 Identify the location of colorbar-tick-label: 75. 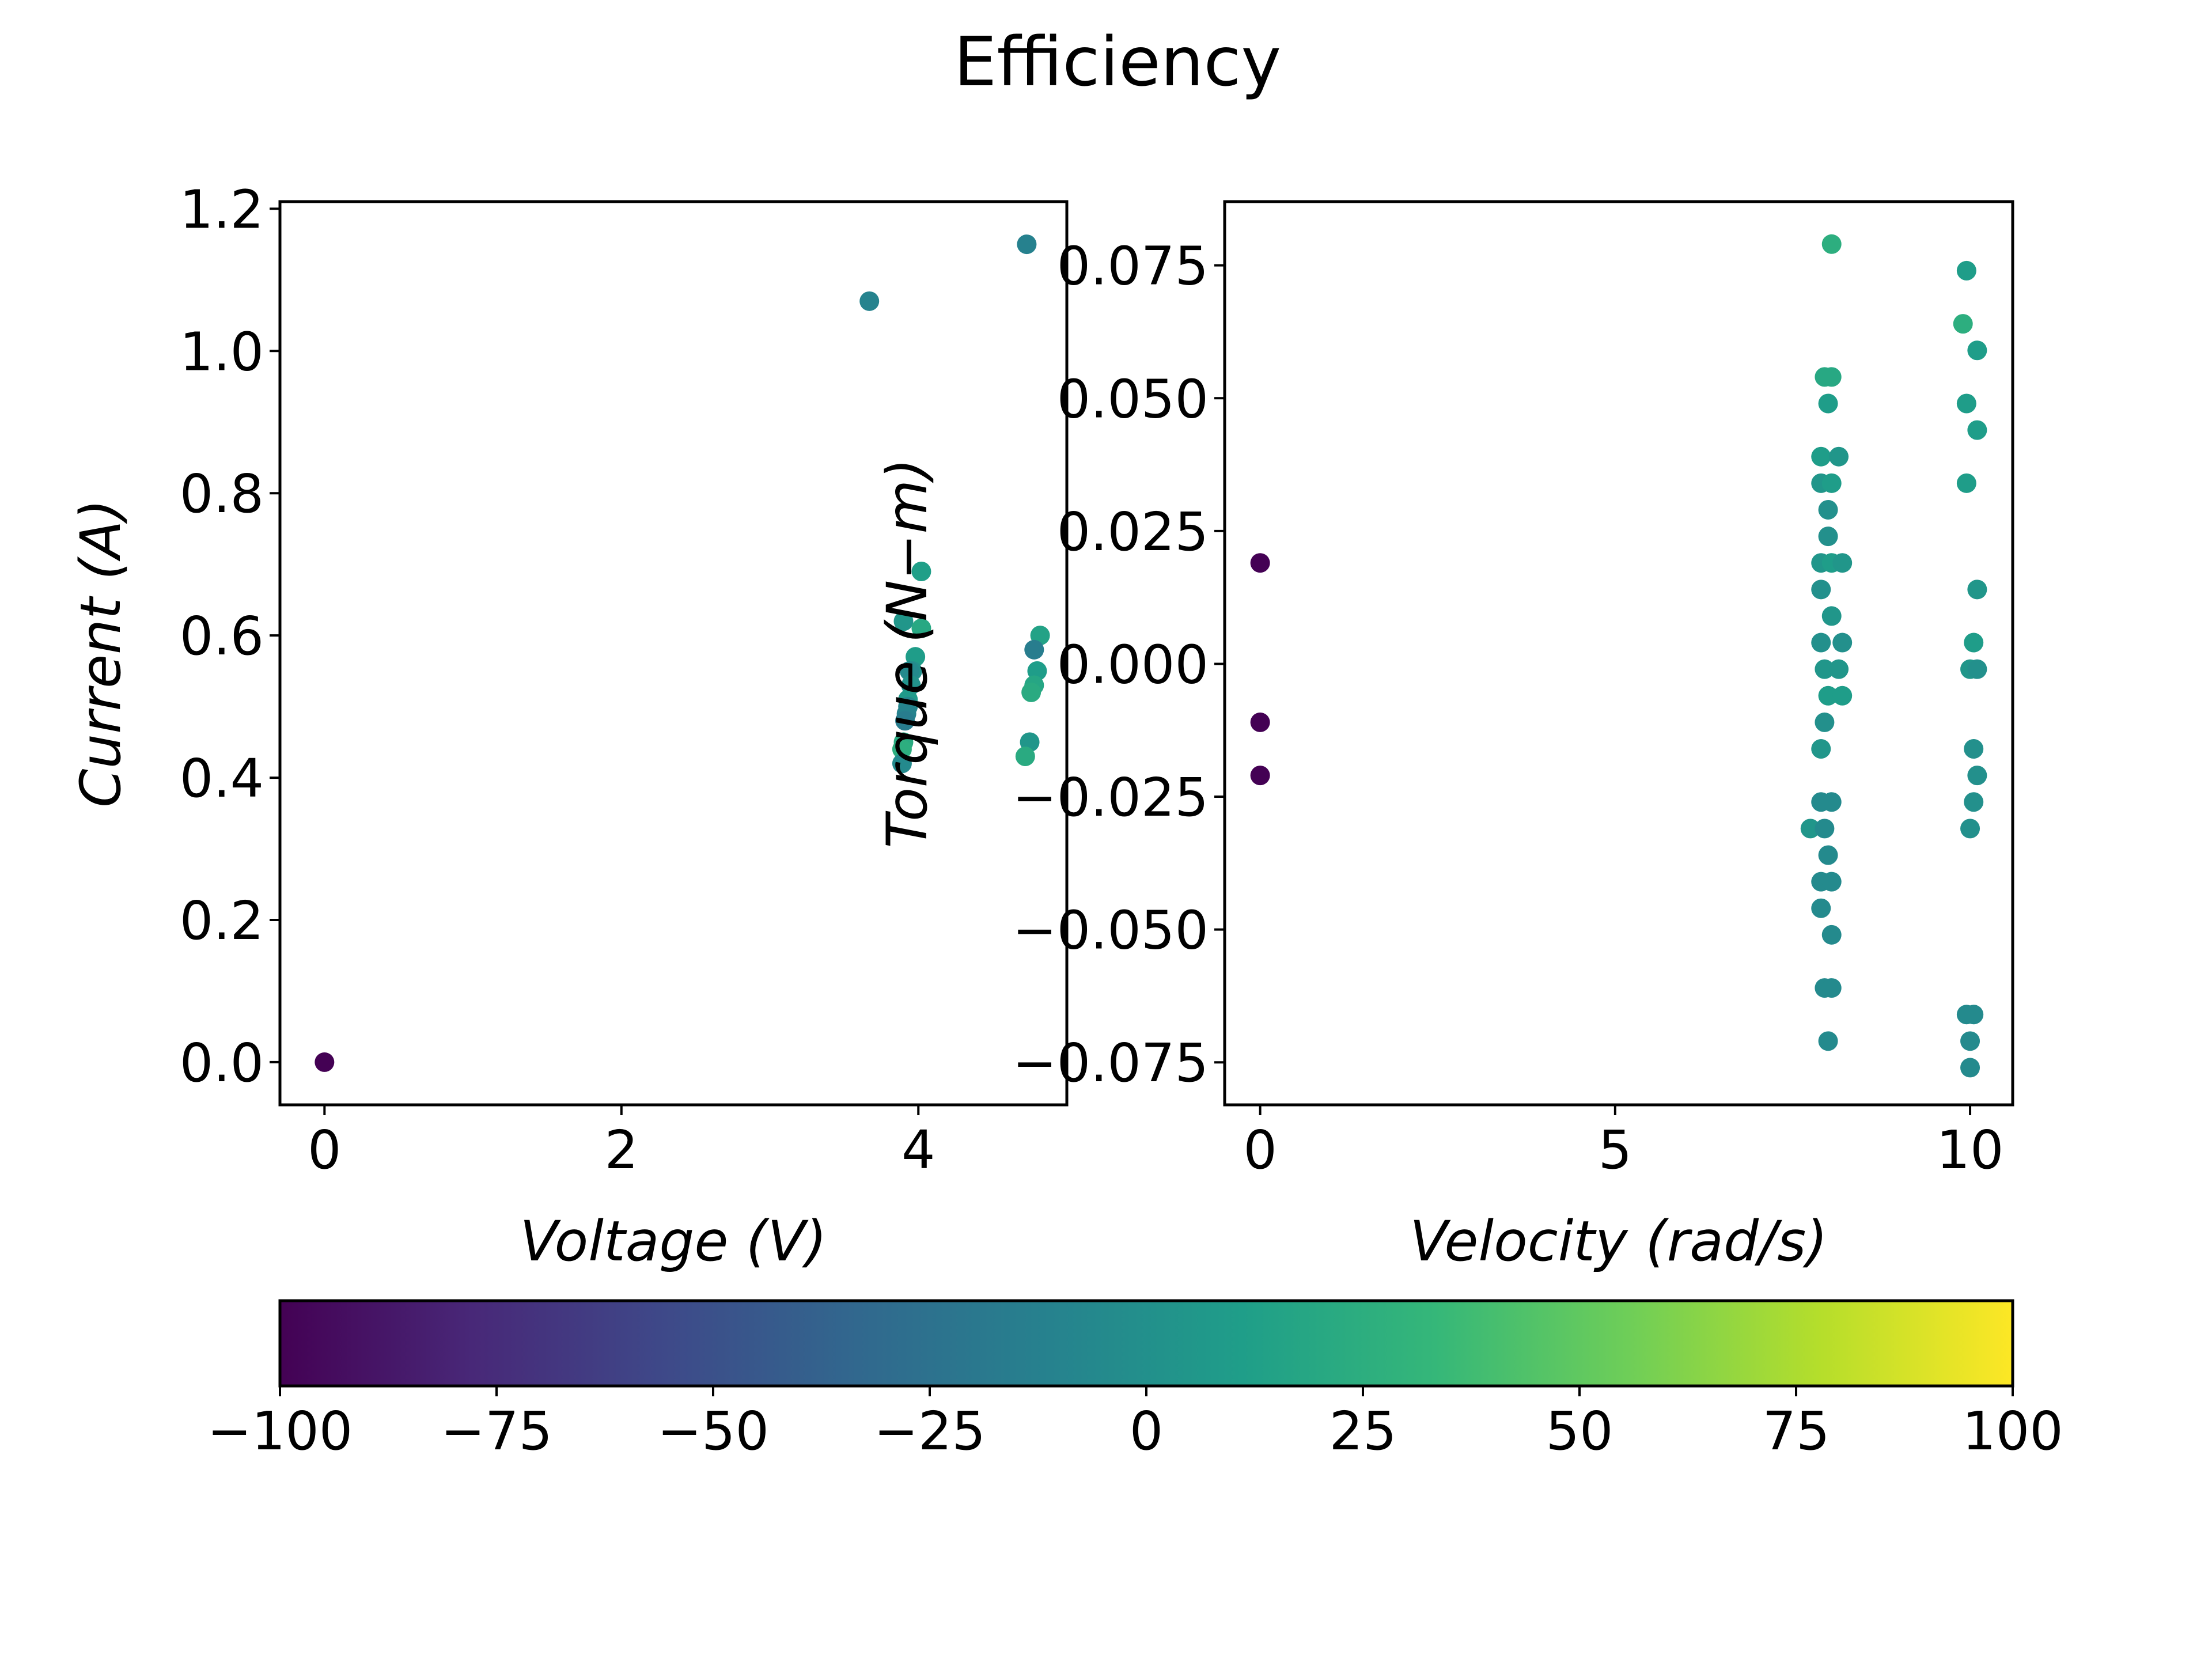
(1796, 1431).